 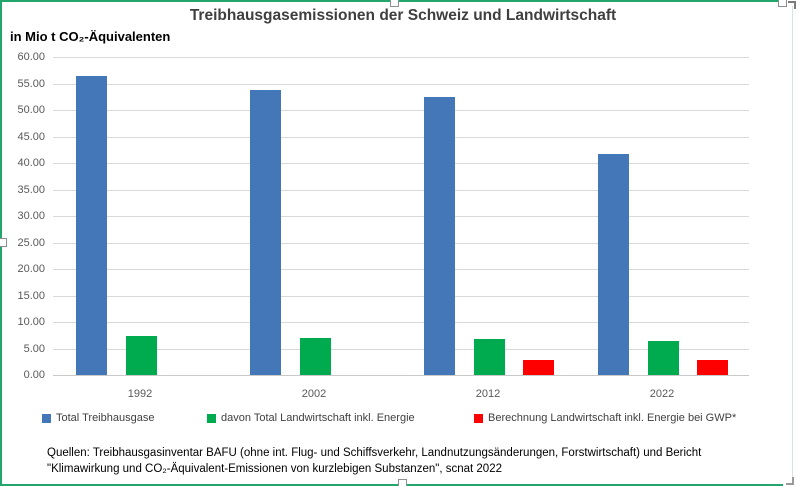 I want to click on selection-handle-top-center, so click(x=394, y=3).